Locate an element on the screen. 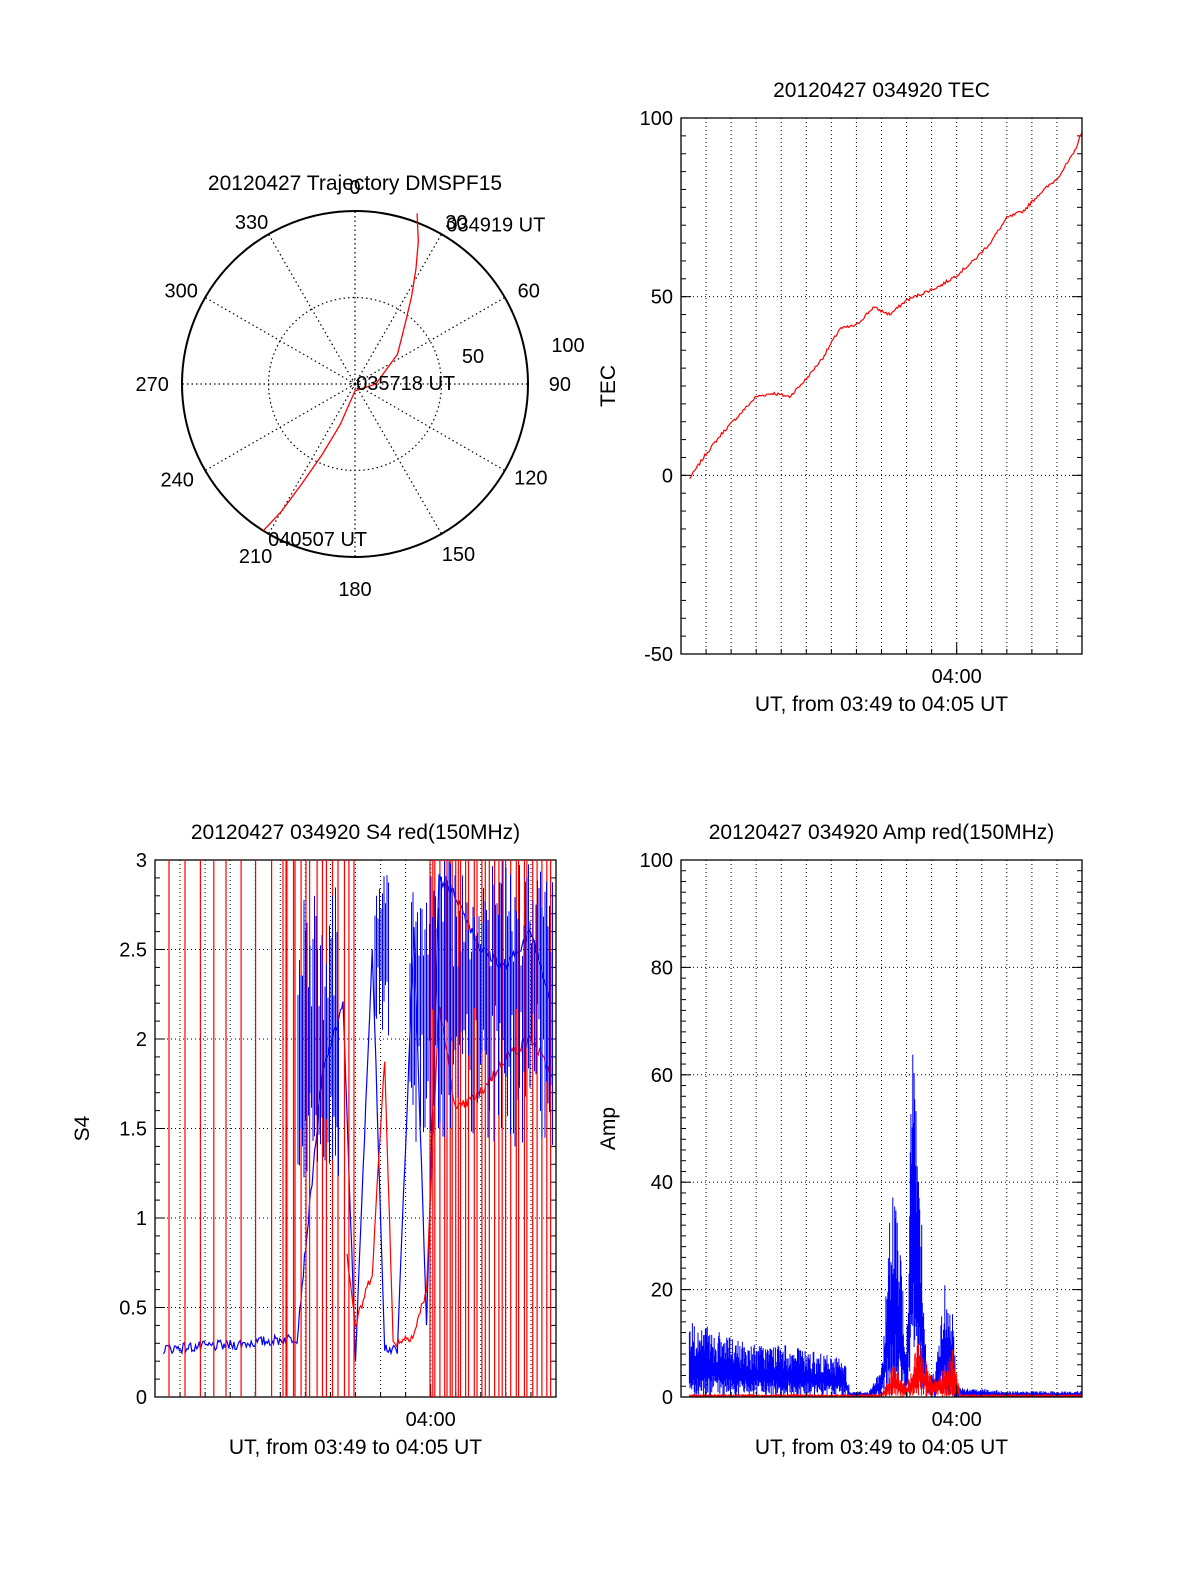  series-line-blue is located at coordinates (357, 1117).